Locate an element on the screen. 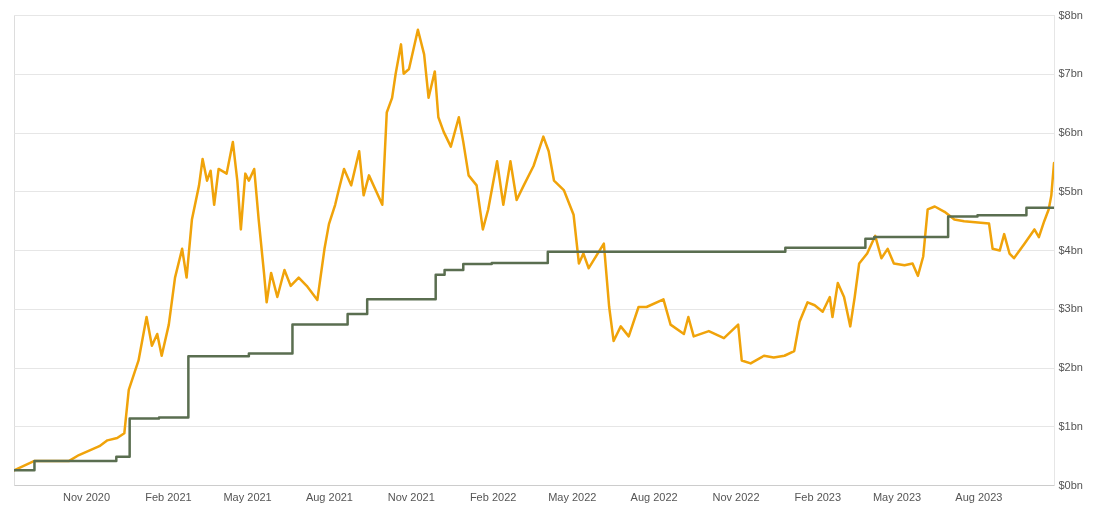  x-tick-label: Nov 2022 is located at coordinates (736, 496).